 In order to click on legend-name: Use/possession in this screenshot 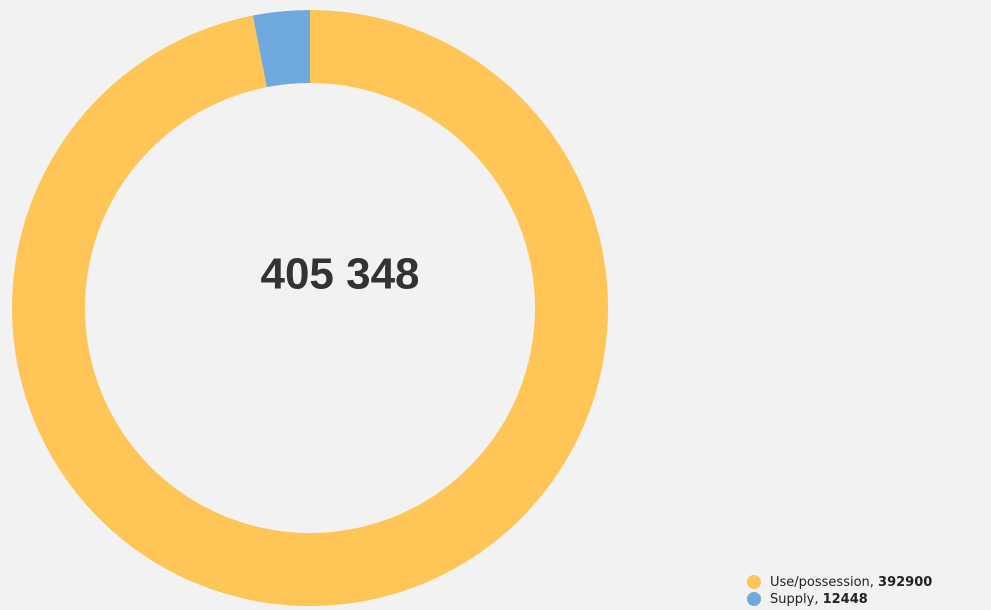, I will do `click(820, 582)`.